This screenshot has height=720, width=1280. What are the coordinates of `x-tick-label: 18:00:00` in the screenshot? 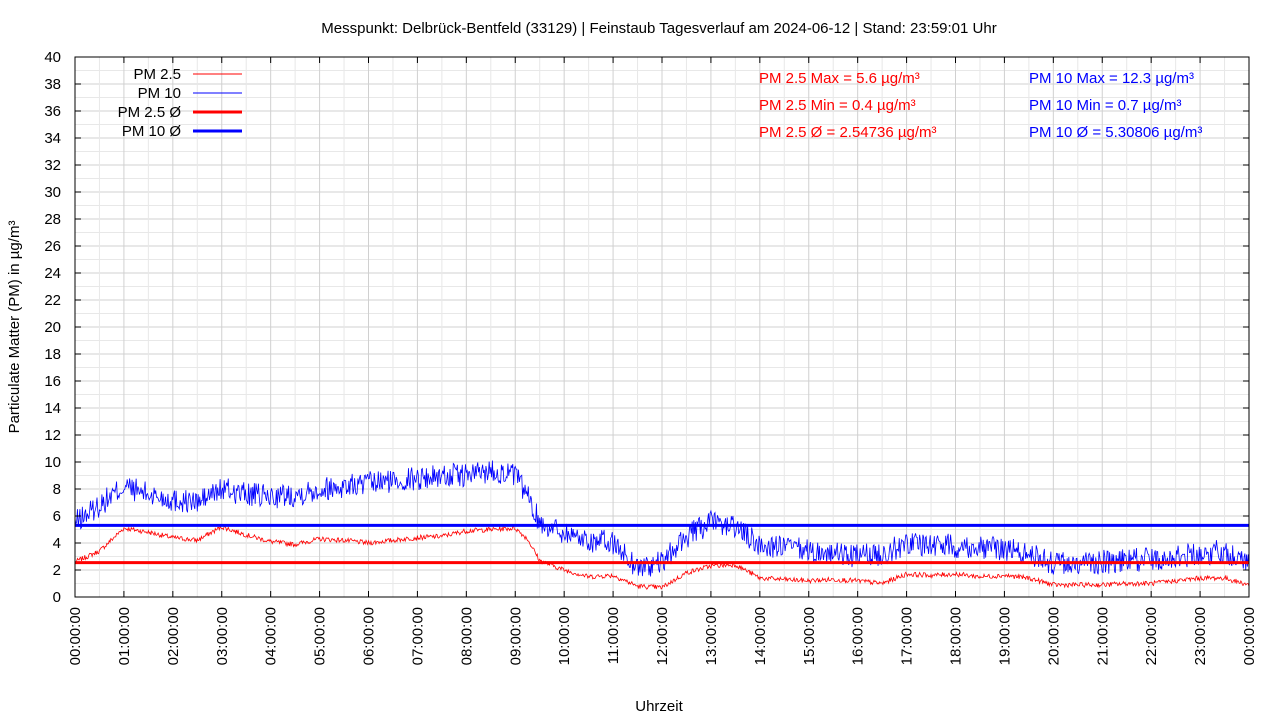 It's located at (956, 636).